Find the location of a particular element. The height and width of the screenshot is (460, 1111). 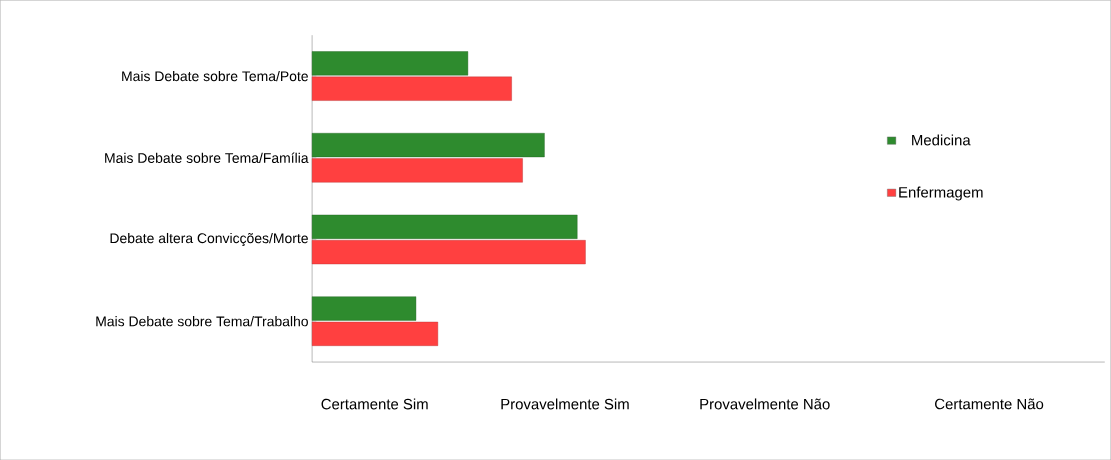

y-tick-label: Mais Debate sobre Tema/Trabalho is located at coordinates (202, 321).